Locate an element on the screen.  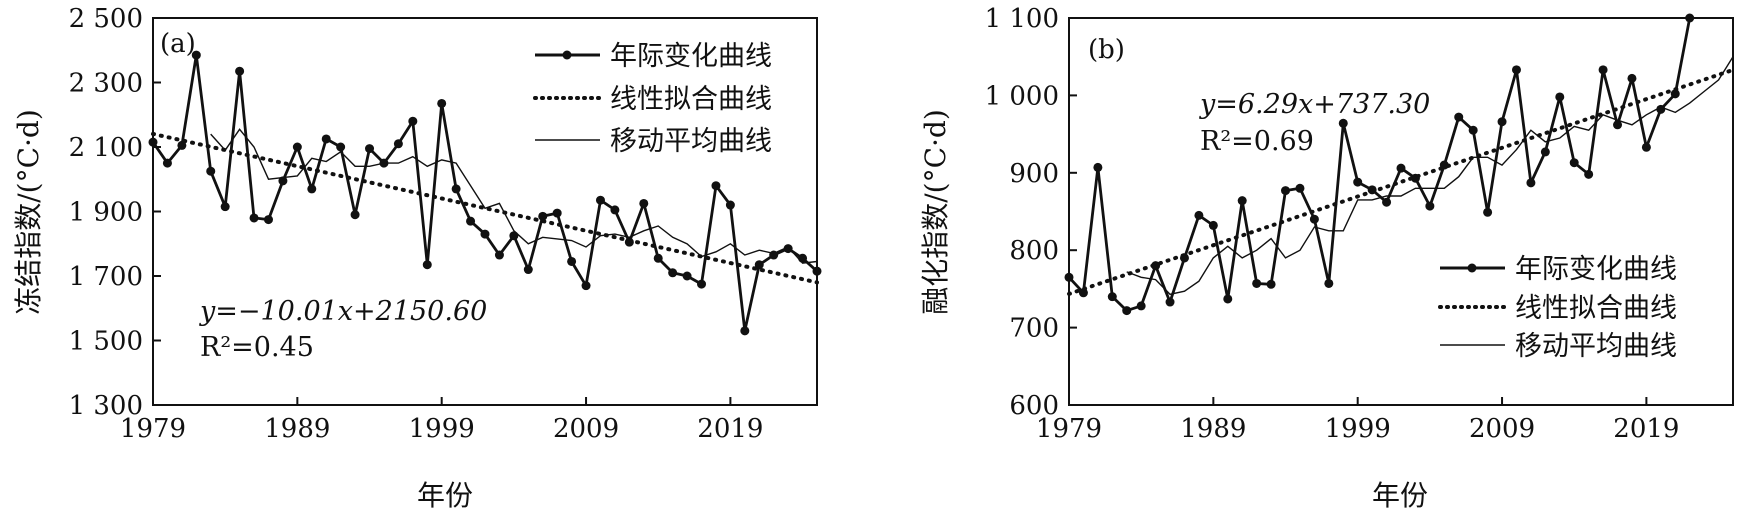
y-tick-label: 1 500 is located at coordinates (106, 342).